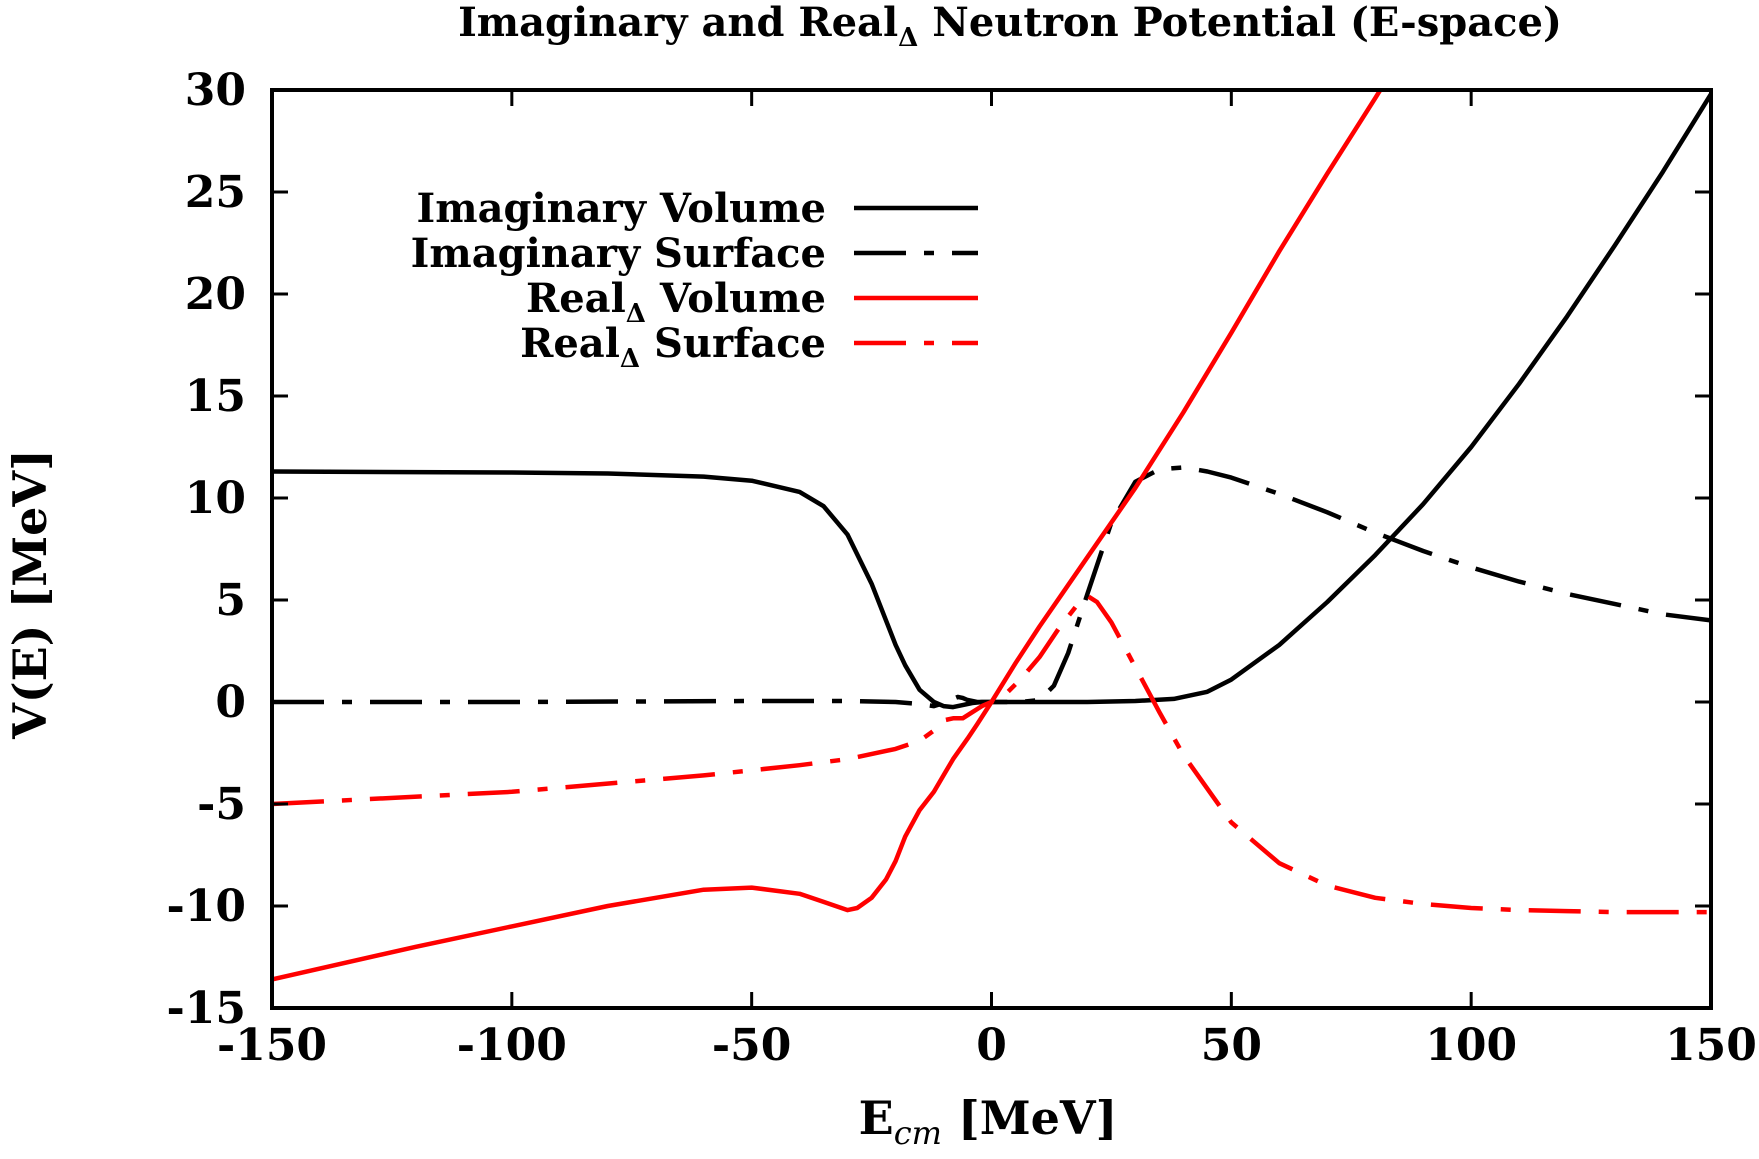 The width and height of the screenshot is (1759, 1159). What do you see at coordinates (988, 1121) in the screenshot?
I see `x-axis-label: Ecm [MeV]` at bounding box center [988, 1121].